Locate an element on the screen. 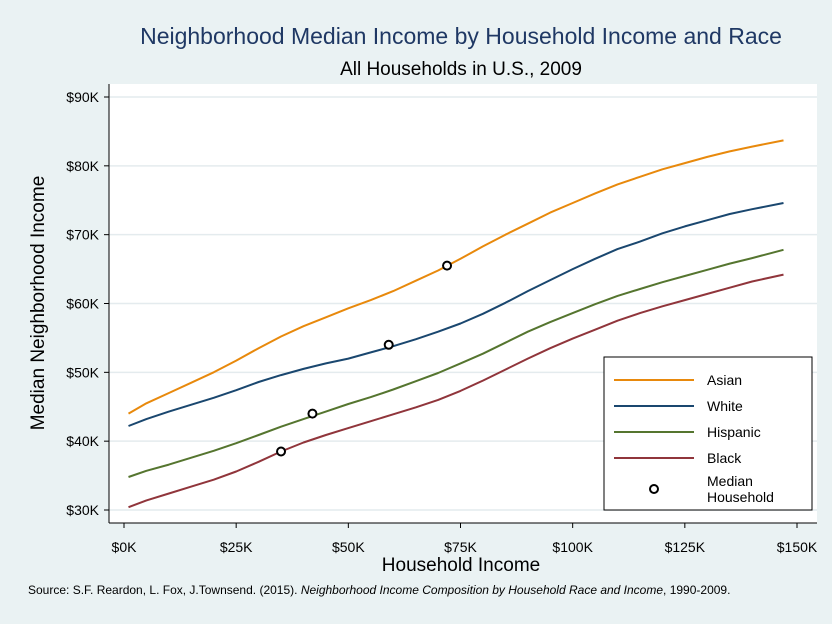  x-axis-title: Household Income is located at coordinates (461, 565).